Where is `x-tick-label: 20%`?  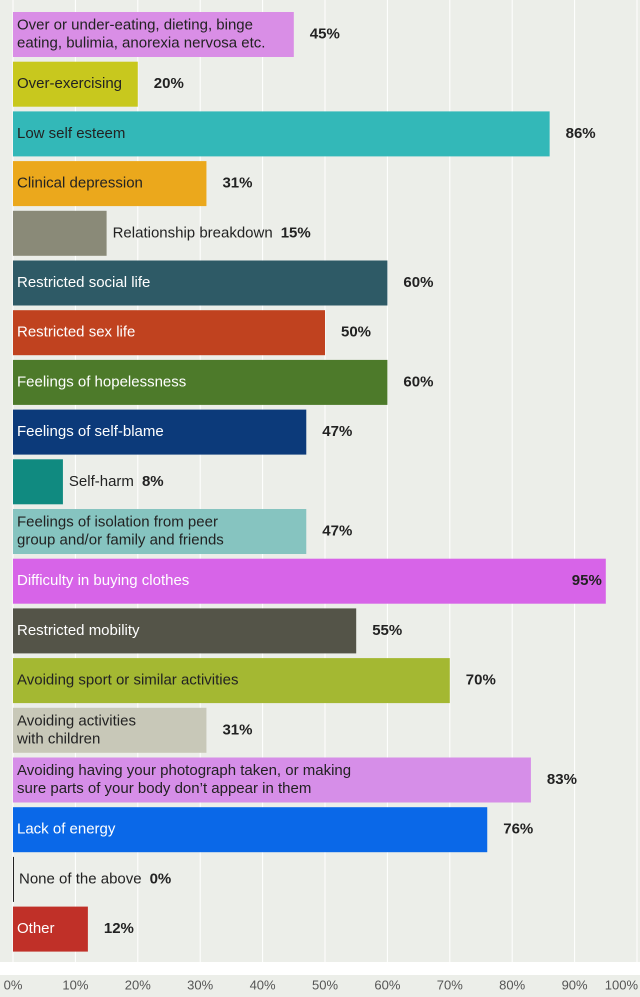
x-tick-label: 20% is located at coordinates (138, 984).